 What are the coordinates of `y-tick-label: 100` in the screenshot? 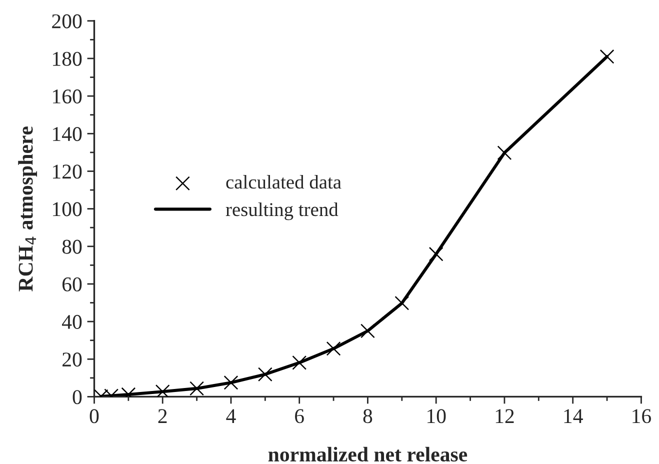 It's located at (67, 209).